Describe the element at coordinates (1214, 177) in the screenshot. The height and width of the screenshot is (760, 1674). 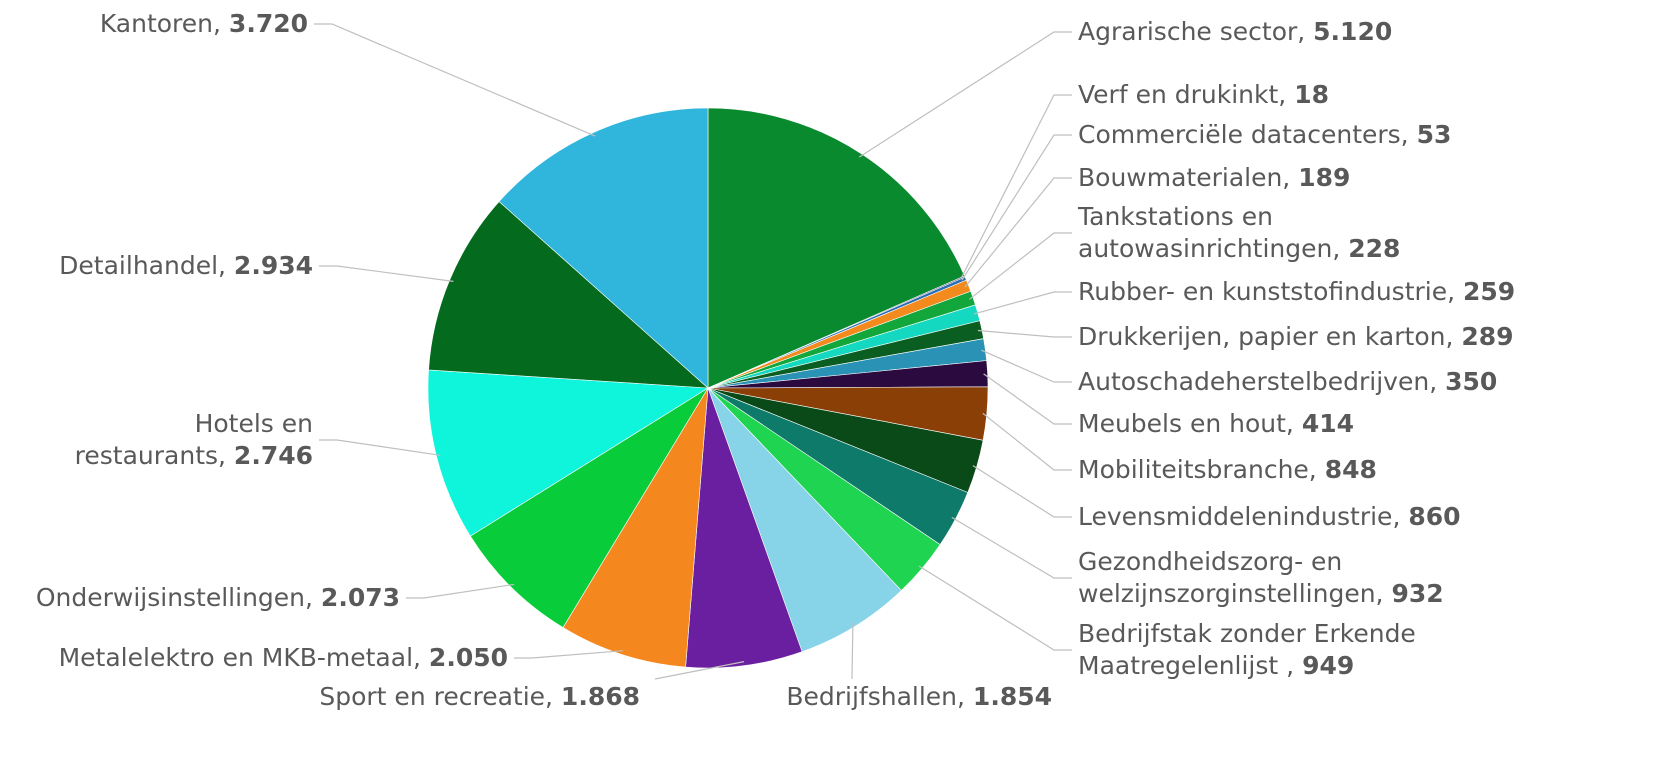
I see `slice-label: Bouwmaterialen, 189` at that location.